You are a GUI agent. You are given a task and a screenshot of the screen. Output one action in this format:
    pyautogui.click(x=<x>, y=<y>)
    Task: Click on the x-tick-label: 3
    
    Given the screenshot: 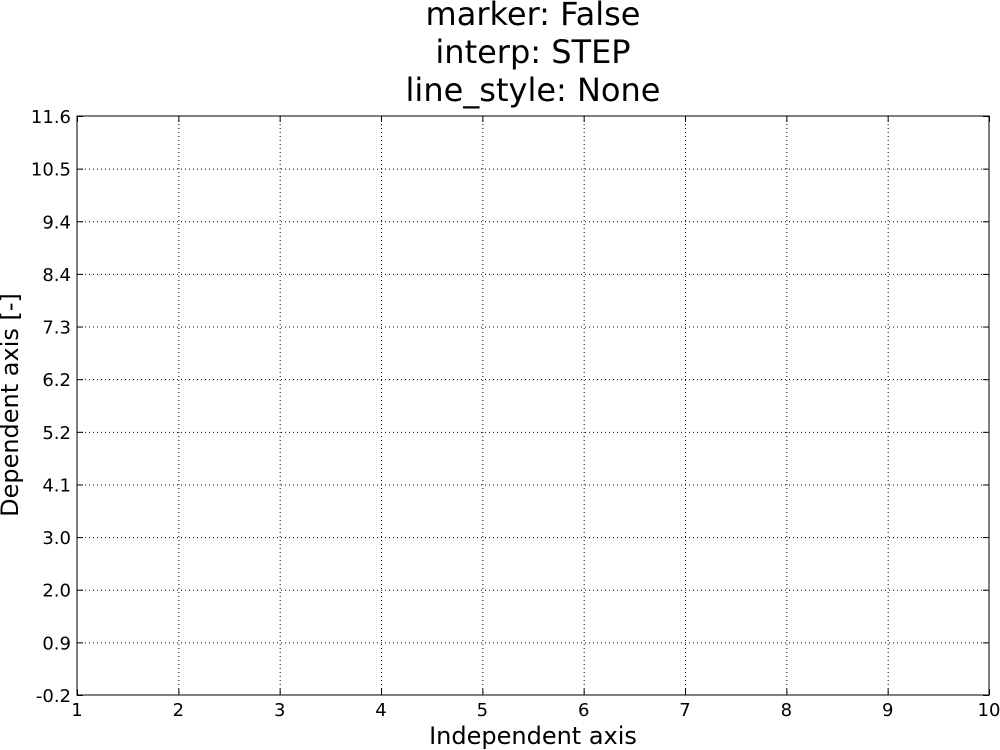 What is the action you would take?
    pyautogui.click(x=279, y=710)
    